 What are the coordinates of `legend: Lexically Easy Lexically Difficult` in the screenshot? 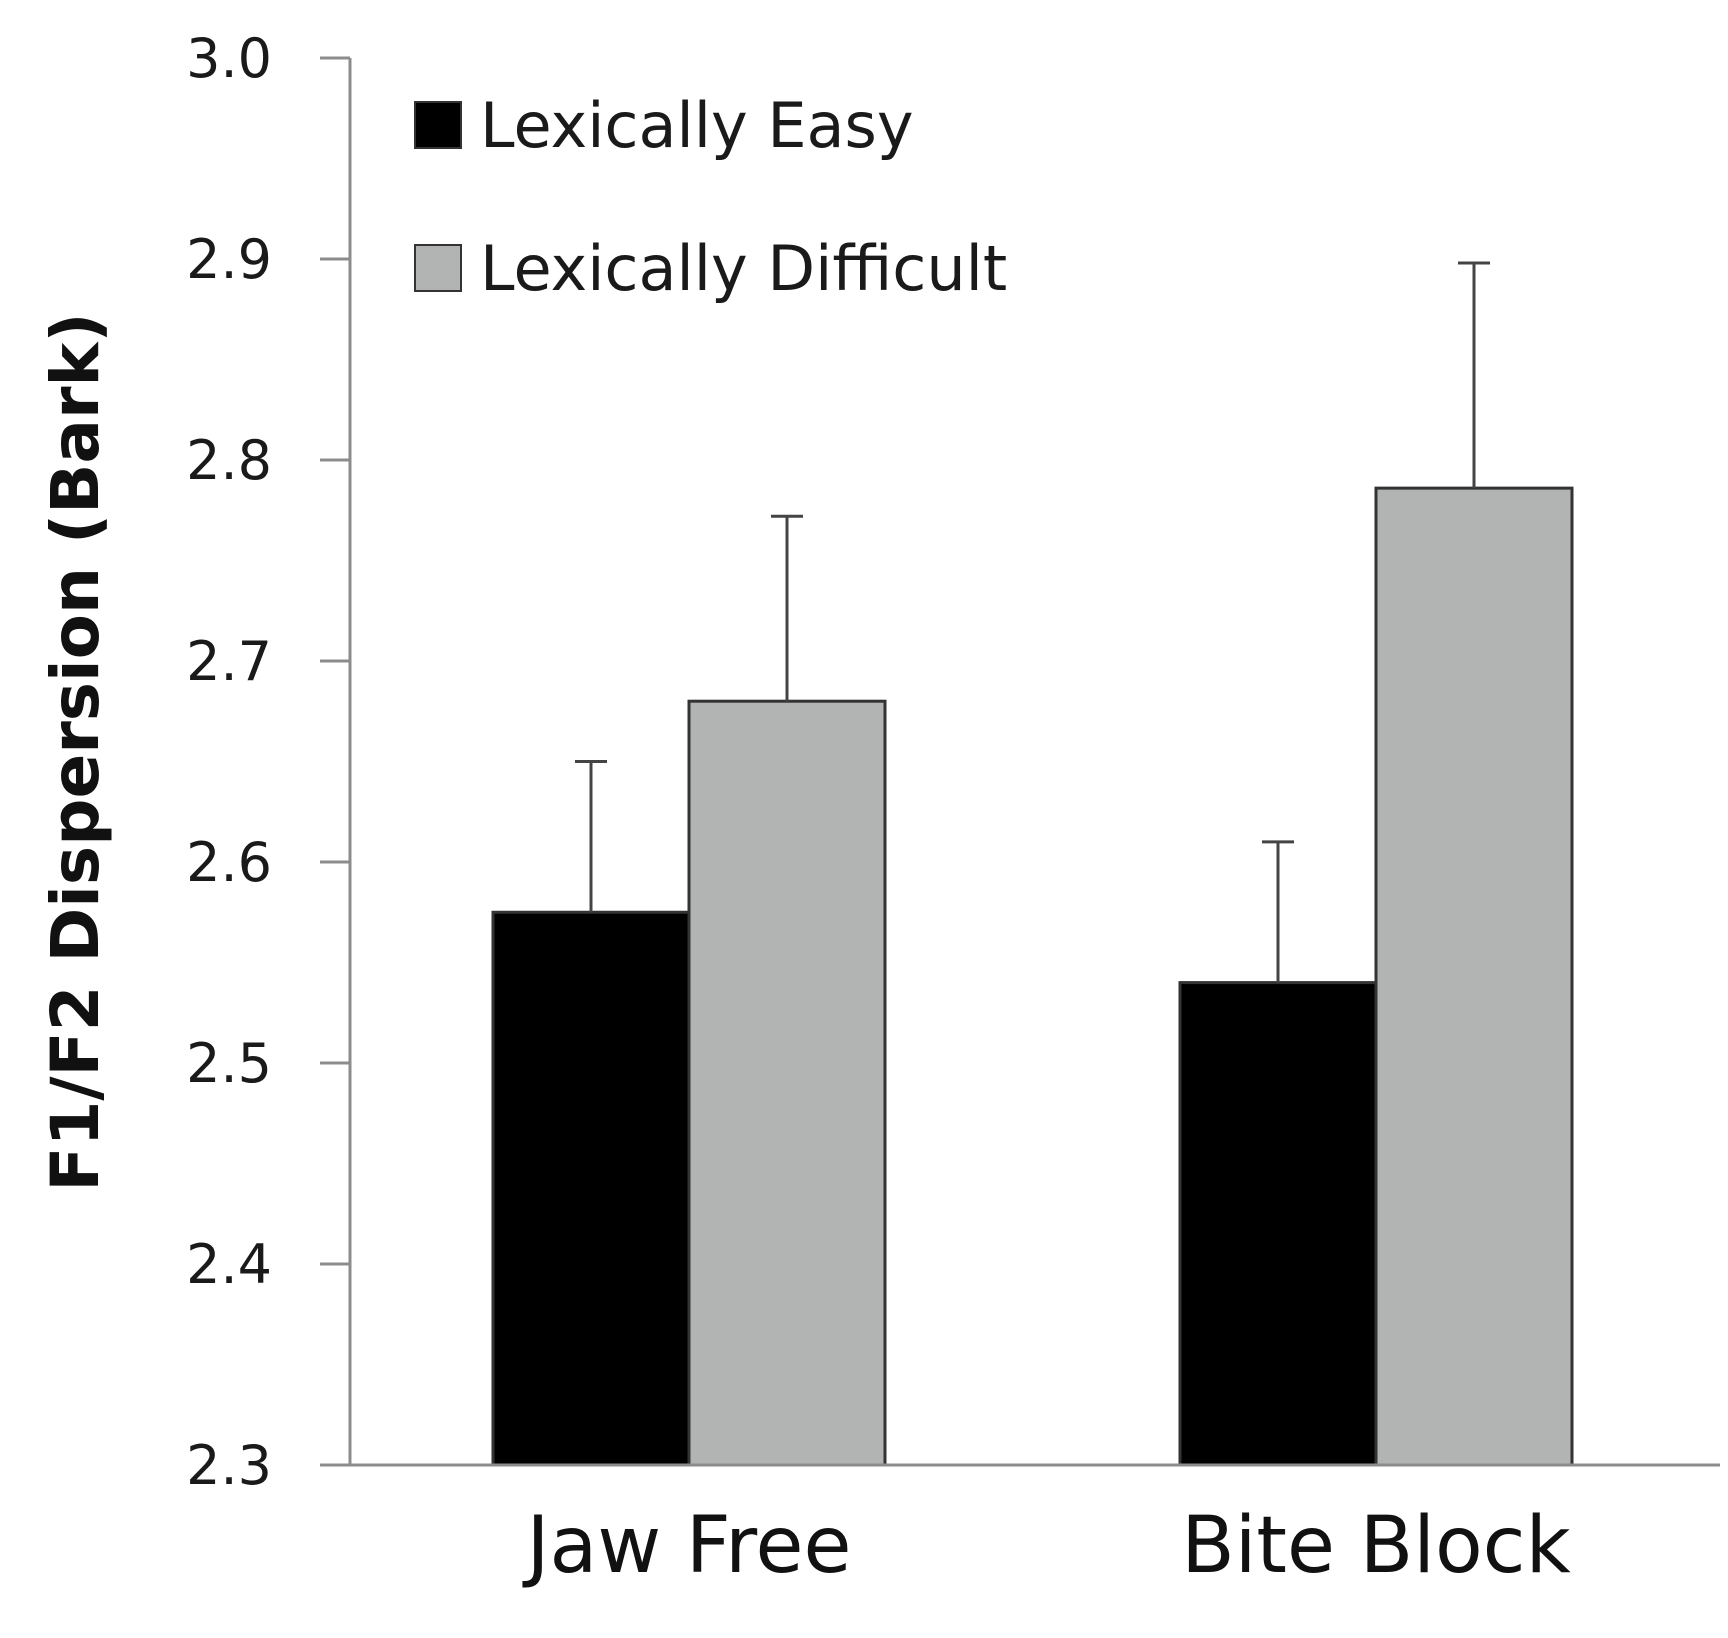 It's located at (710, 197).